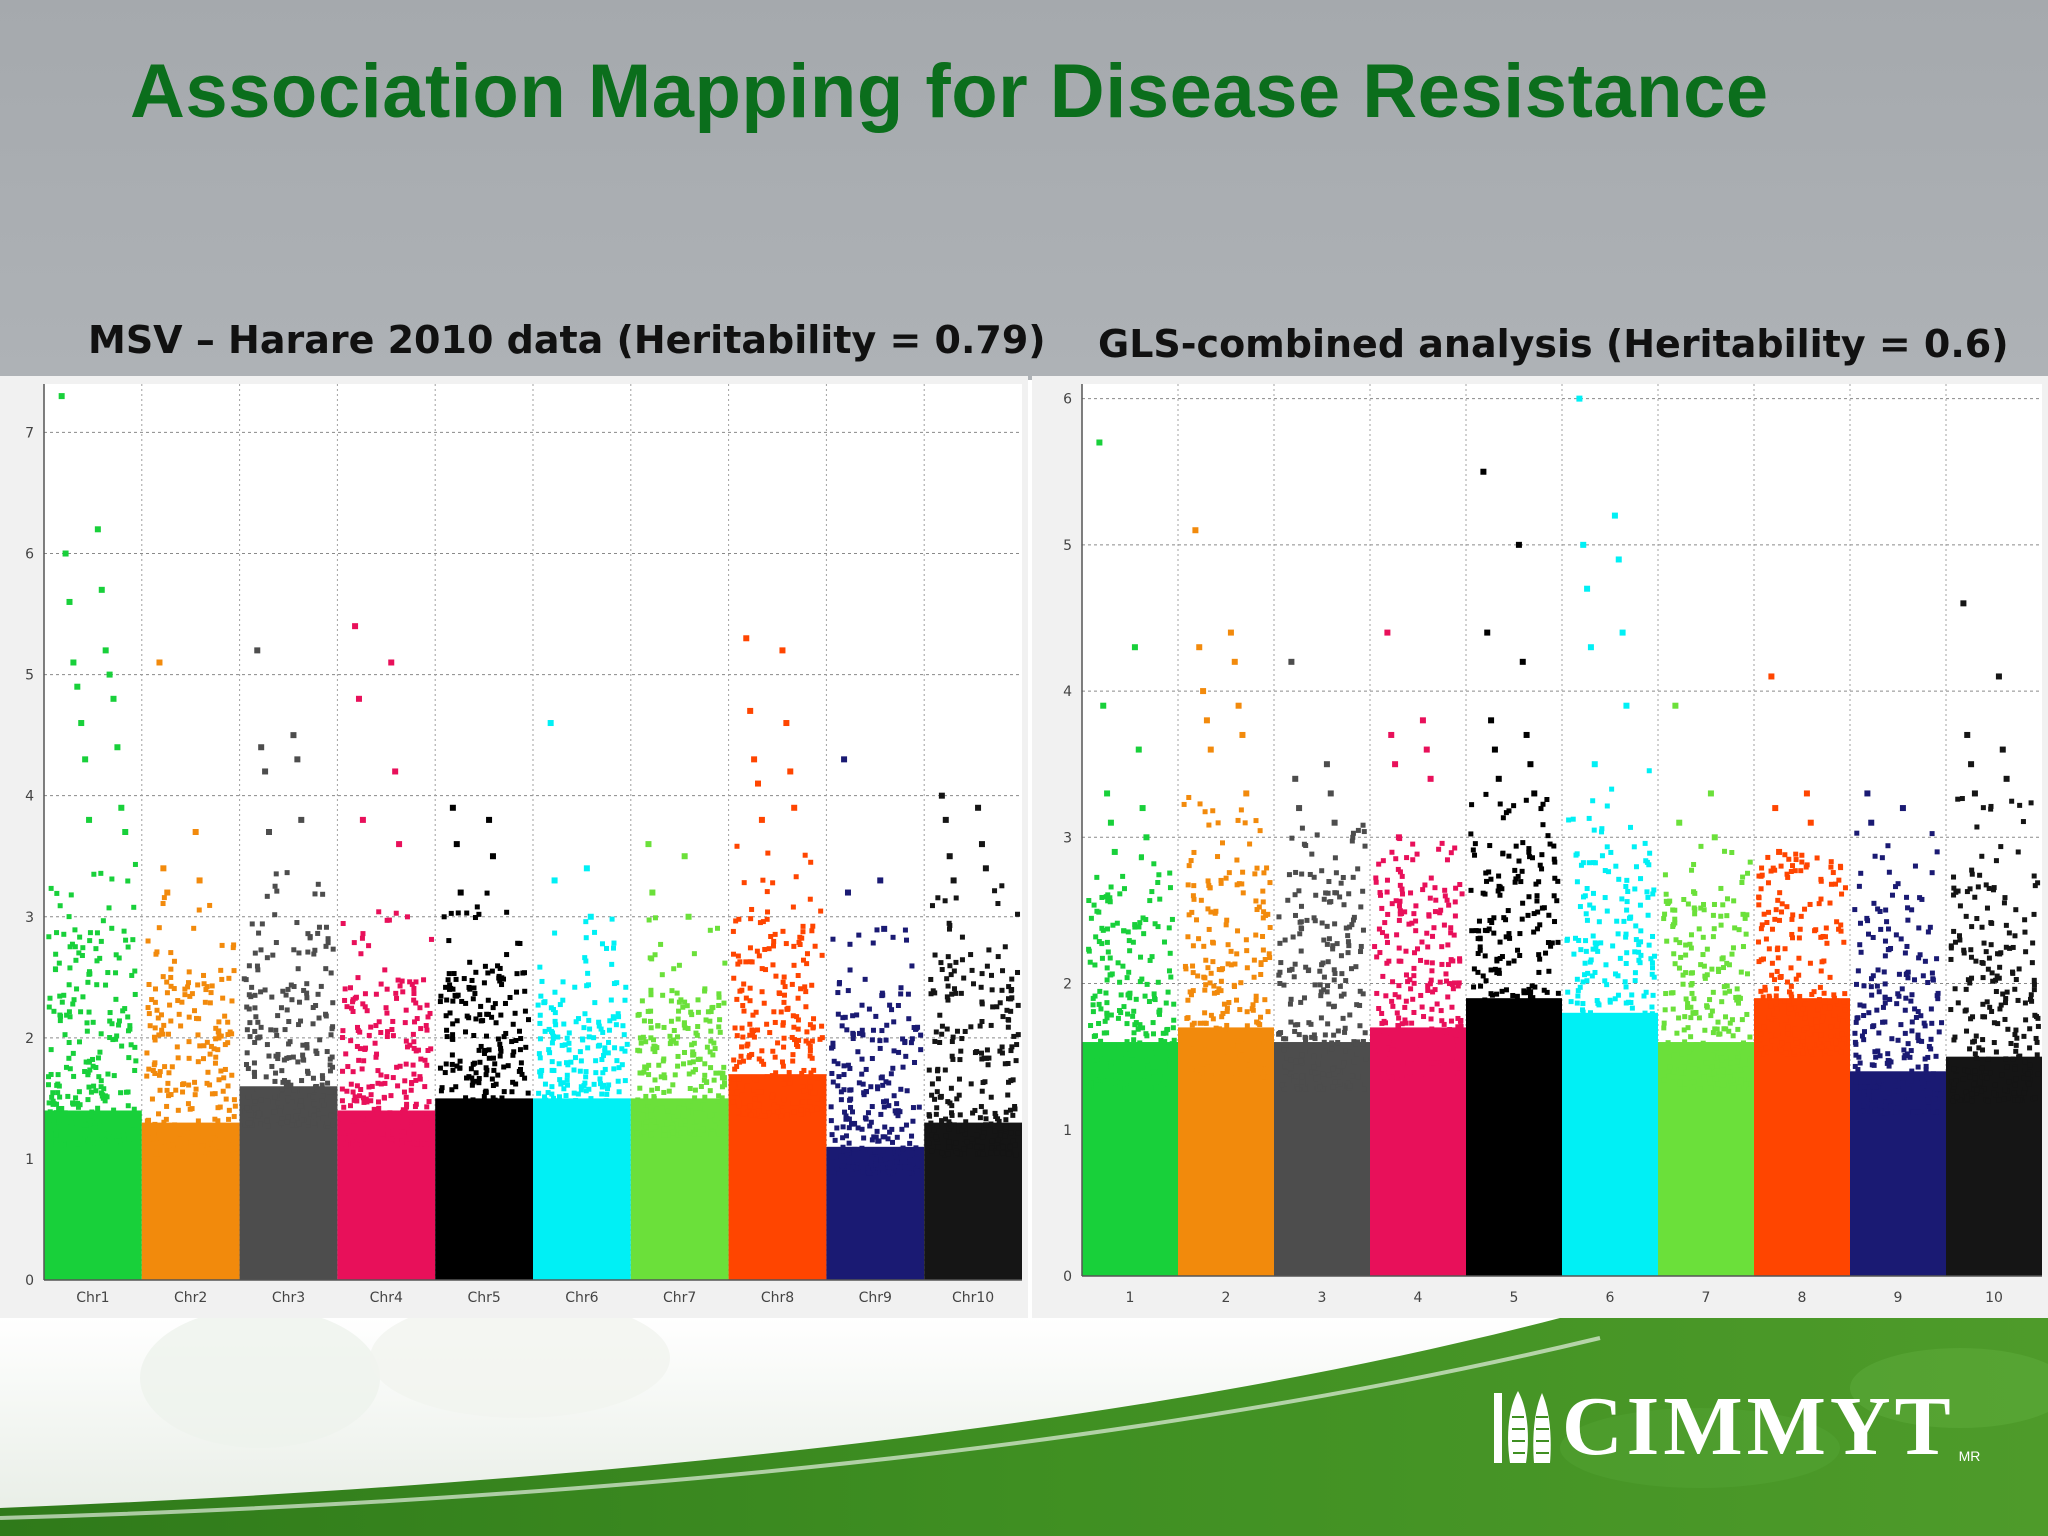 The image size is (2048, 1536). Describe the element at coordinates (777, 957) in the screenshot. I see `series-Chr8` at that location.